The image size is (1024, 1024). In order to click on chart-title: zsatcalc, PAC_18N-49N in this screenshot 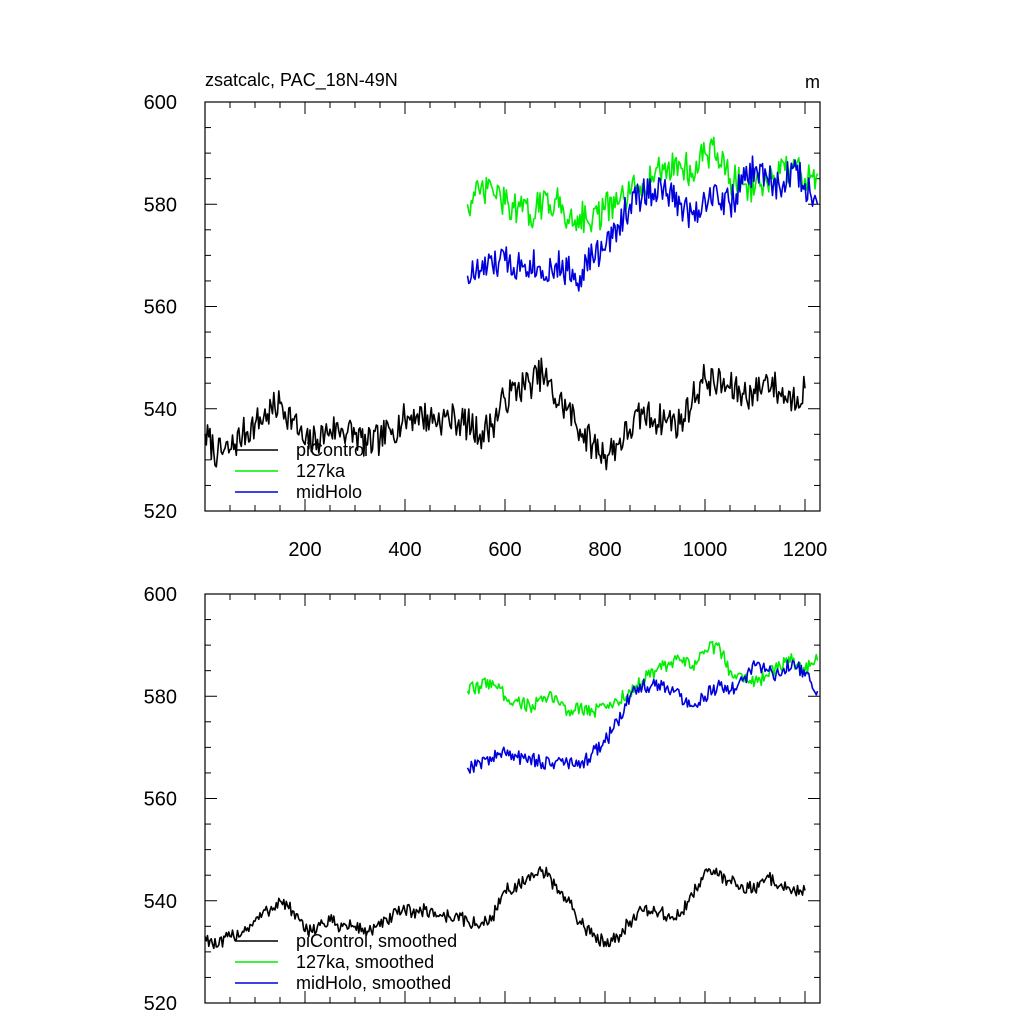, I will do `click(301, 80)`.